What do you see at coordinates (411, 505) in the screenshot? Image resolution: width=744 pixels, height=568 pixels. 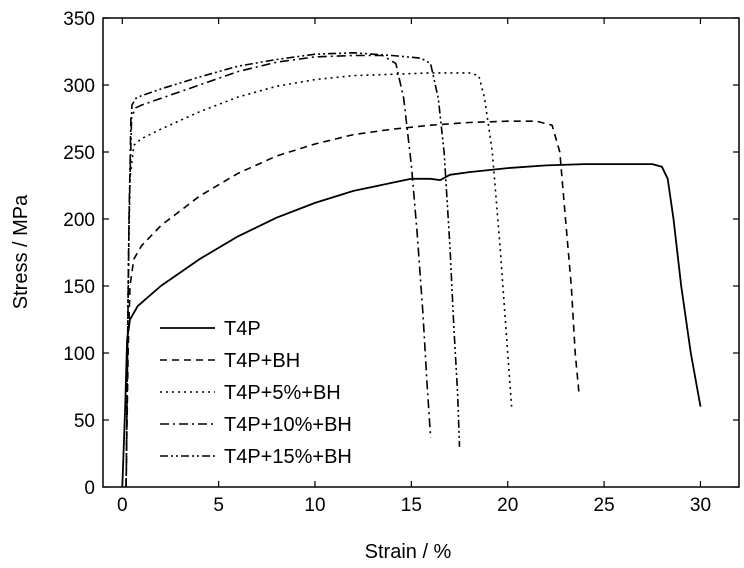 I see `x-tick-label: 15` at bounding box center [411, 505].